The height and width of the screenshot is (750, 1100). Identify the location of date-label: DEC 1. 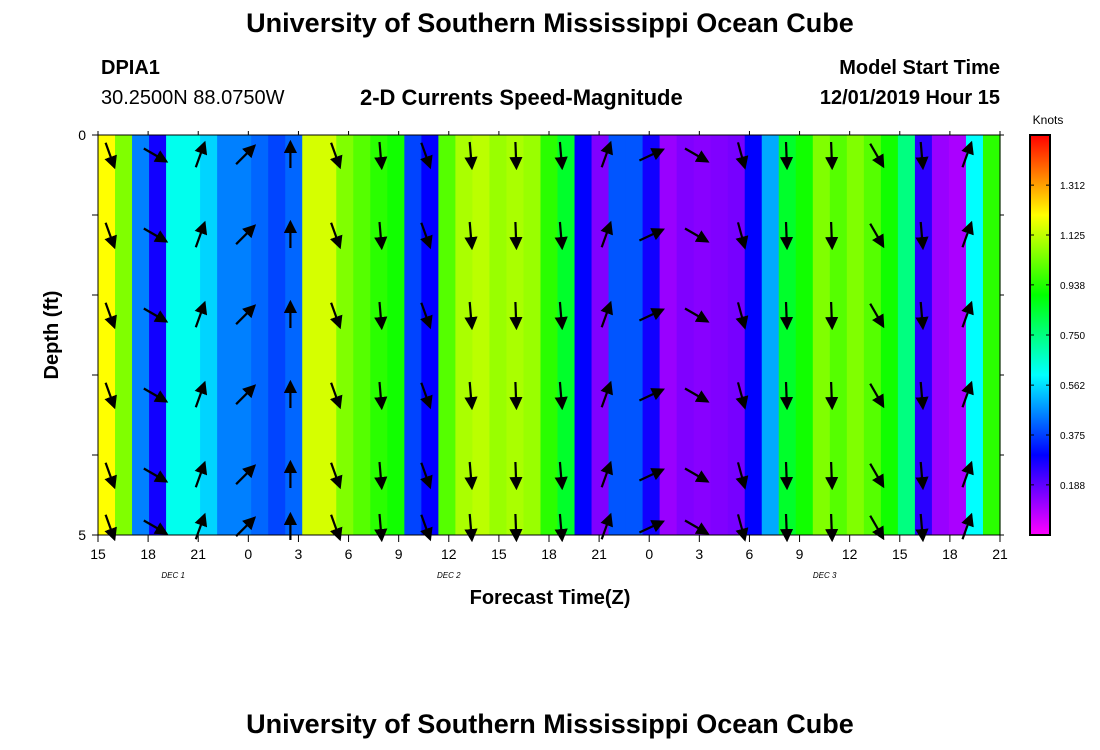
(173, 575).